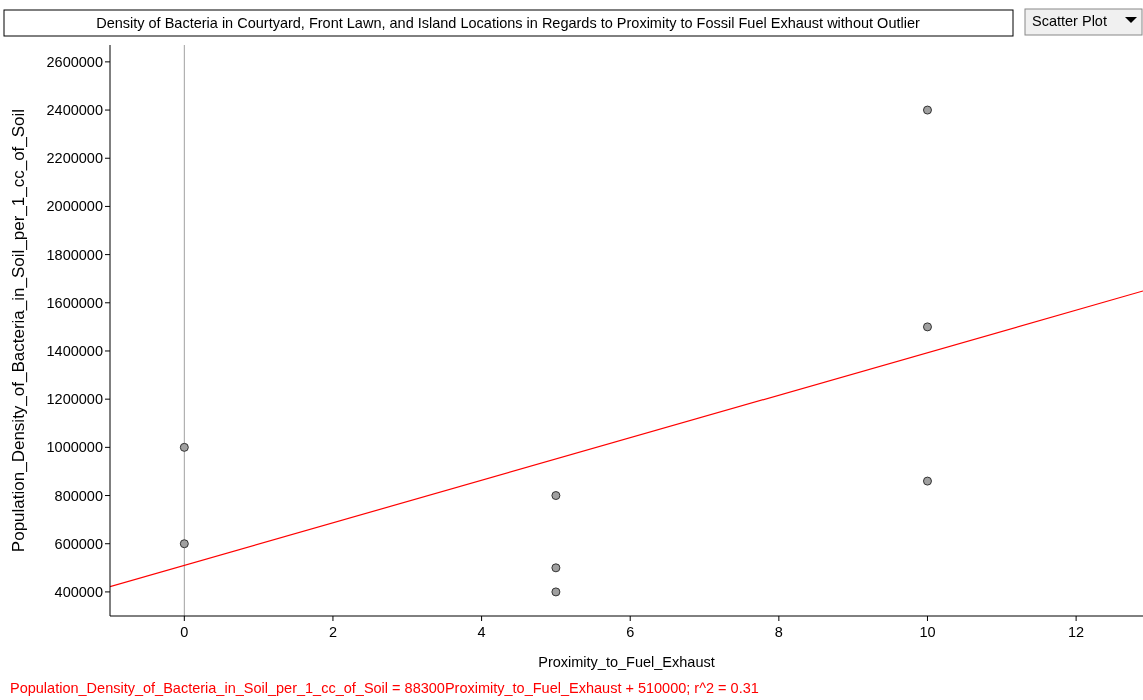  What do you see at coordinates (384, 688) in the screenshot?
I see `text: Population_Density_of_Bacteria_in_Soil_per_1_cc_of_Soil = 88300Proximity_to_Fuel_Exhaust + 510000; r^2 = 0.31` at bounding box center [384, 688].